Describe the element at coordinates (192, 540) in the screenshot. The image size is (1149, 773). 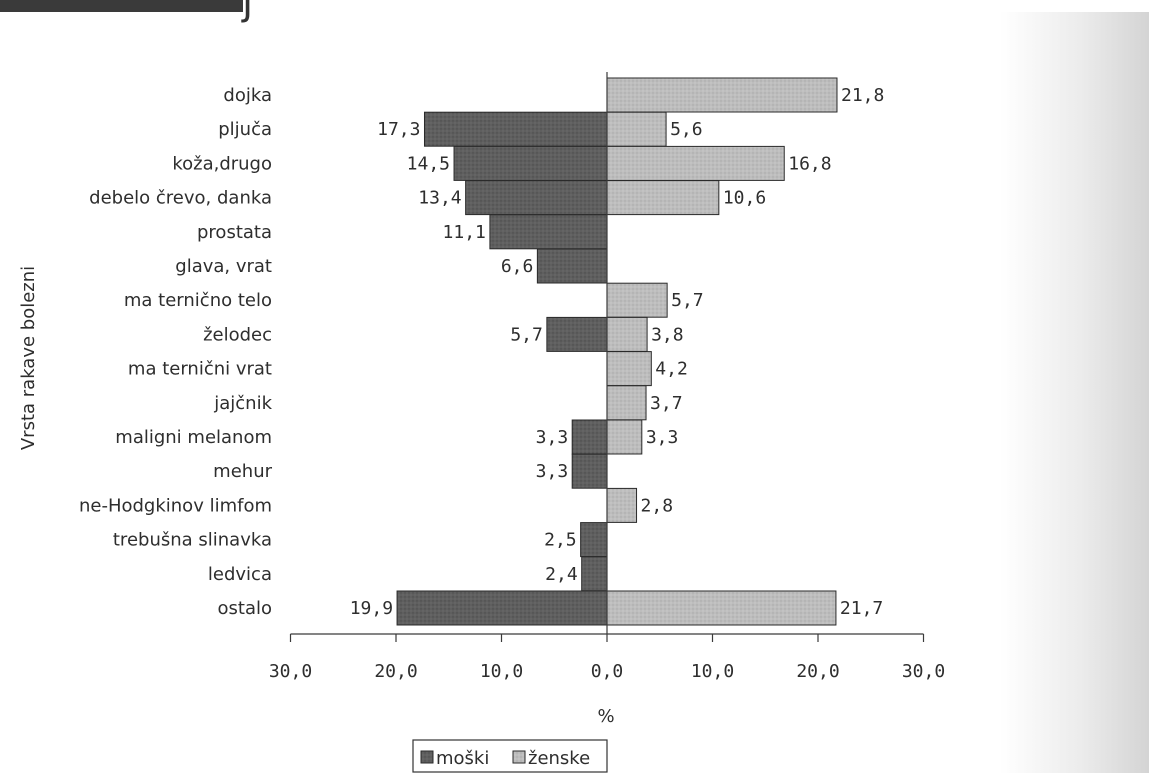
I see `category-label: trebušna slinavka` at that location.